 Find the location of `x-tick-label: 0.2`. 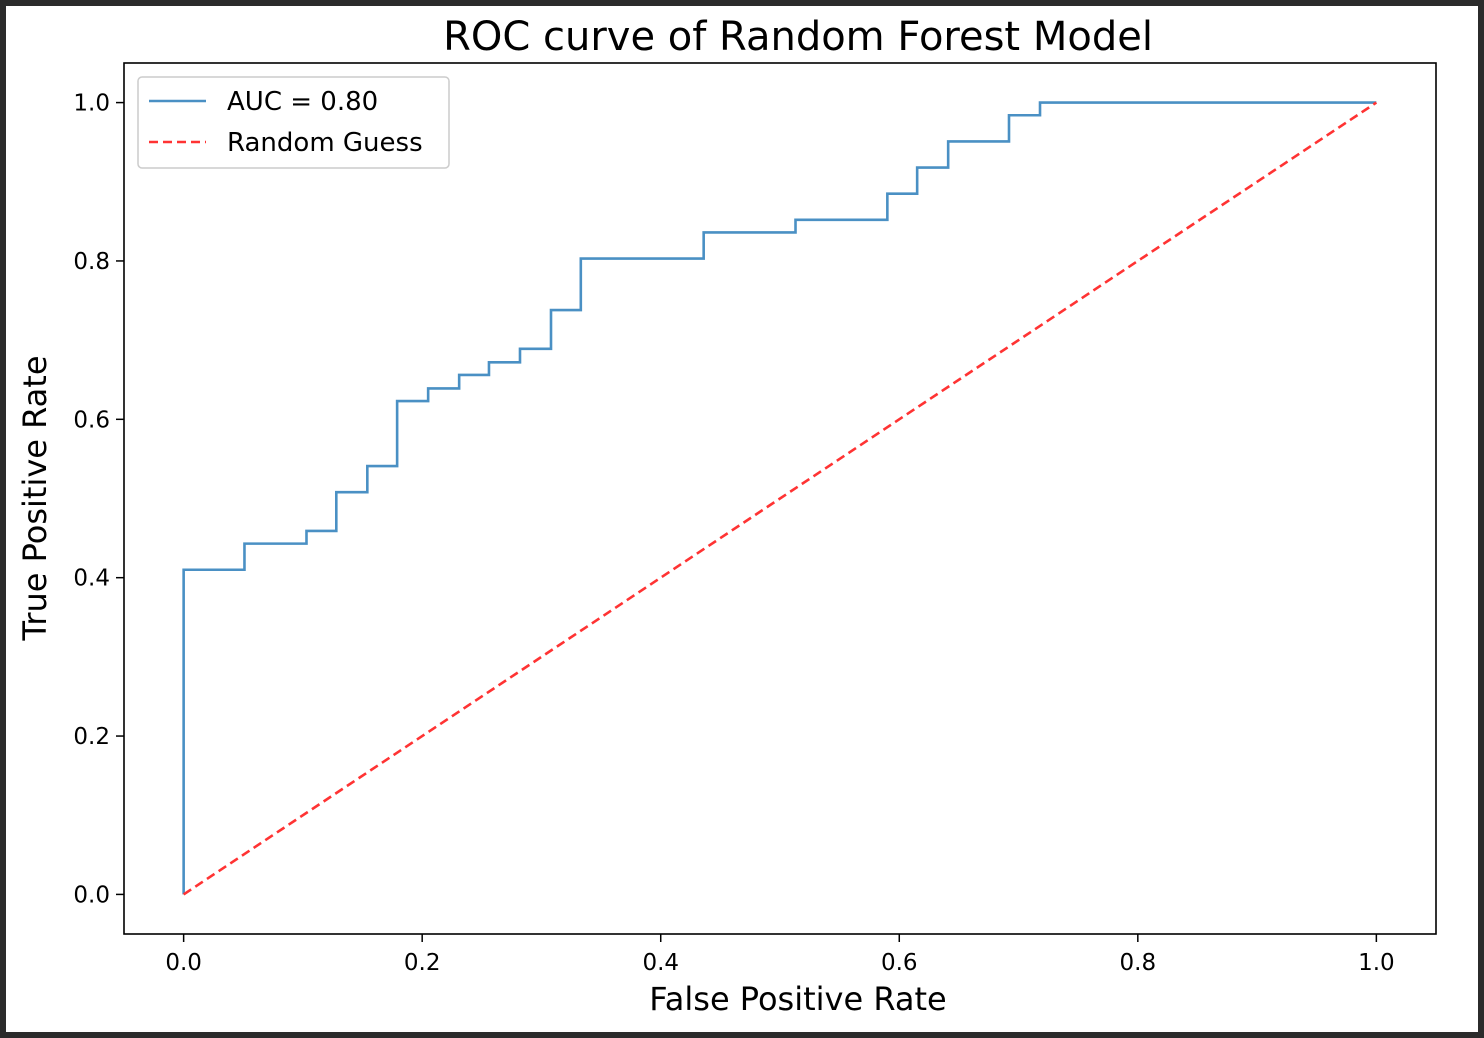

x-tick-label: 0.2 is located at coordinates (422, 963).